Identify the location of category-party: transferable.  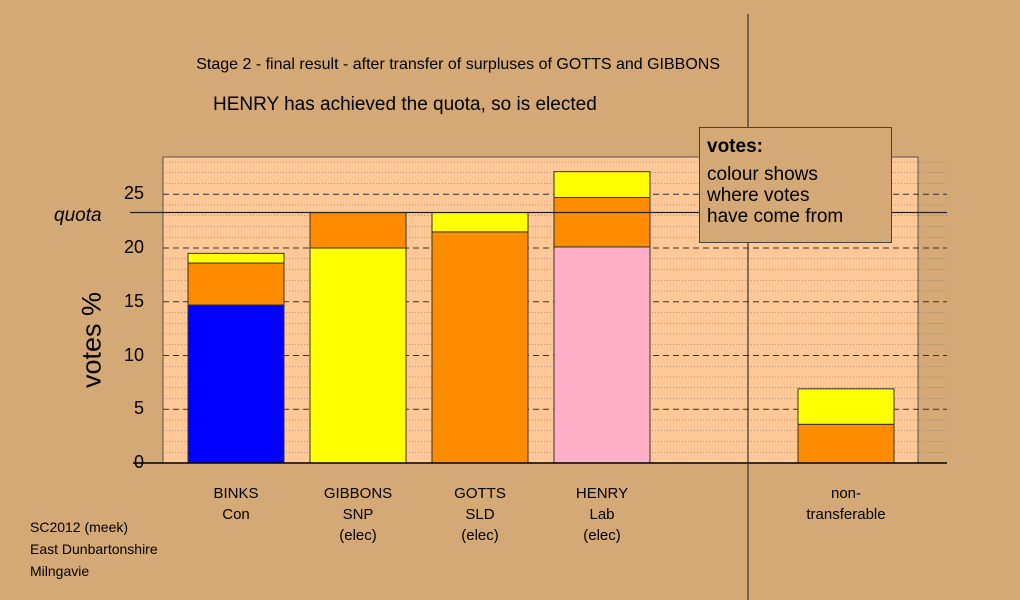
(846, 514).